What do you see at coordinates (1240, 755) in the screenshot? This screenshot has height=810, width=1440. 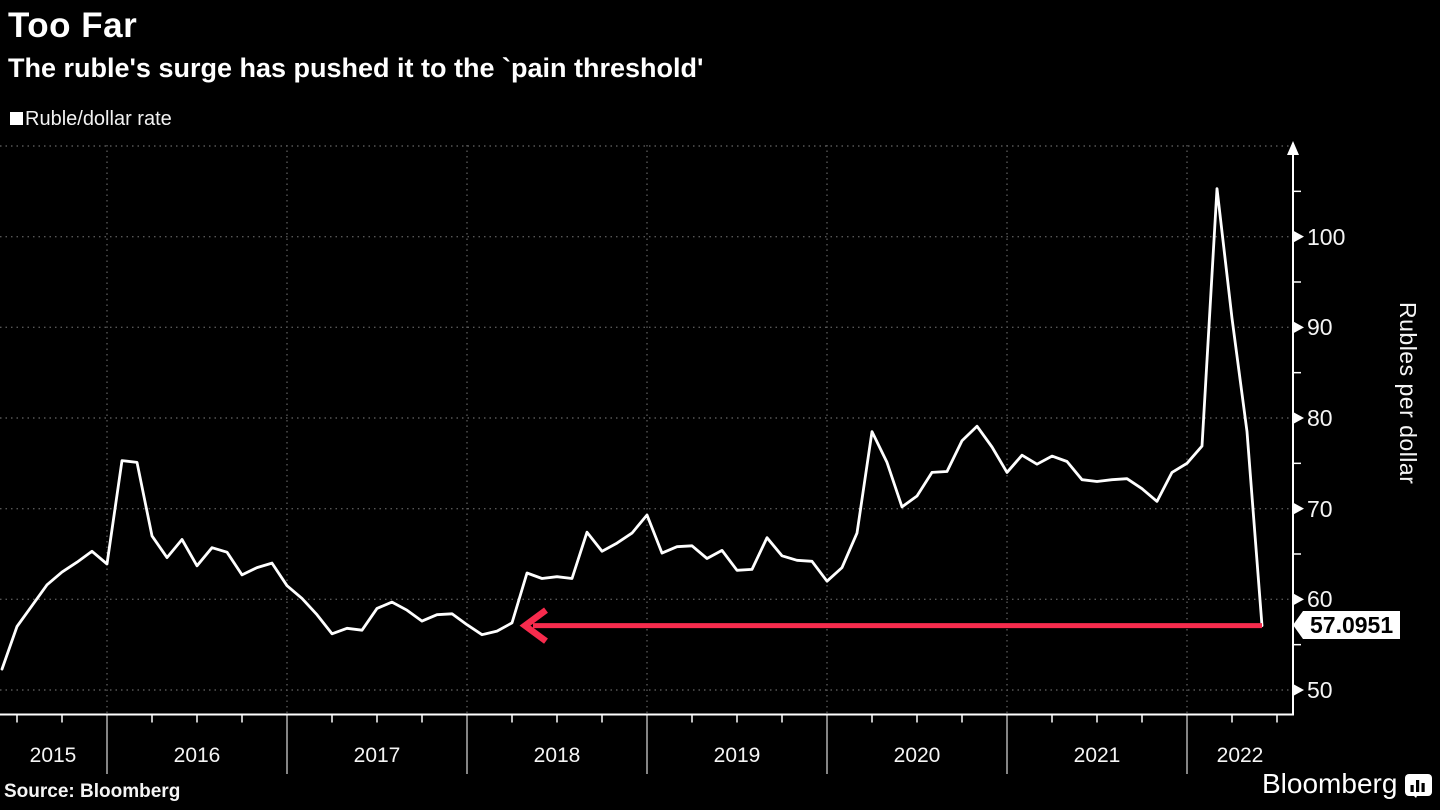 I see `x-tick-label: 2022` at bounding box center [1240, 755].